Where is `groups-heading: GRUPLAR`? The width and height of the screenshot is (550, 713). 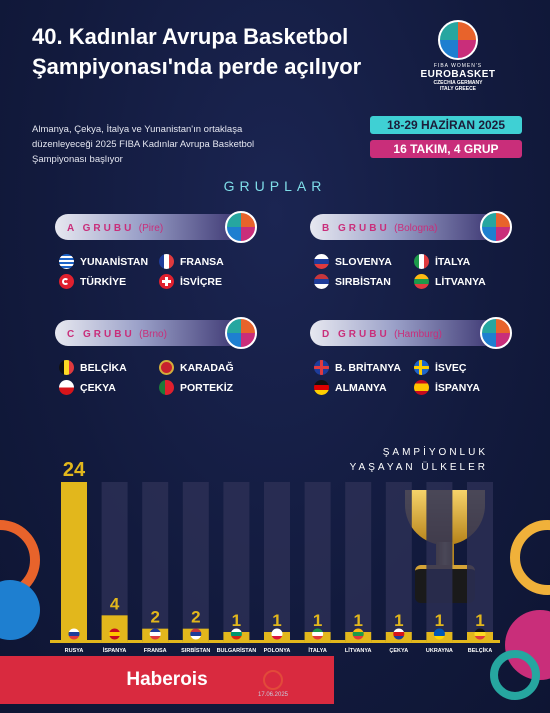 groups-heading: GRUPLAR is located at coordinates (275, 186).